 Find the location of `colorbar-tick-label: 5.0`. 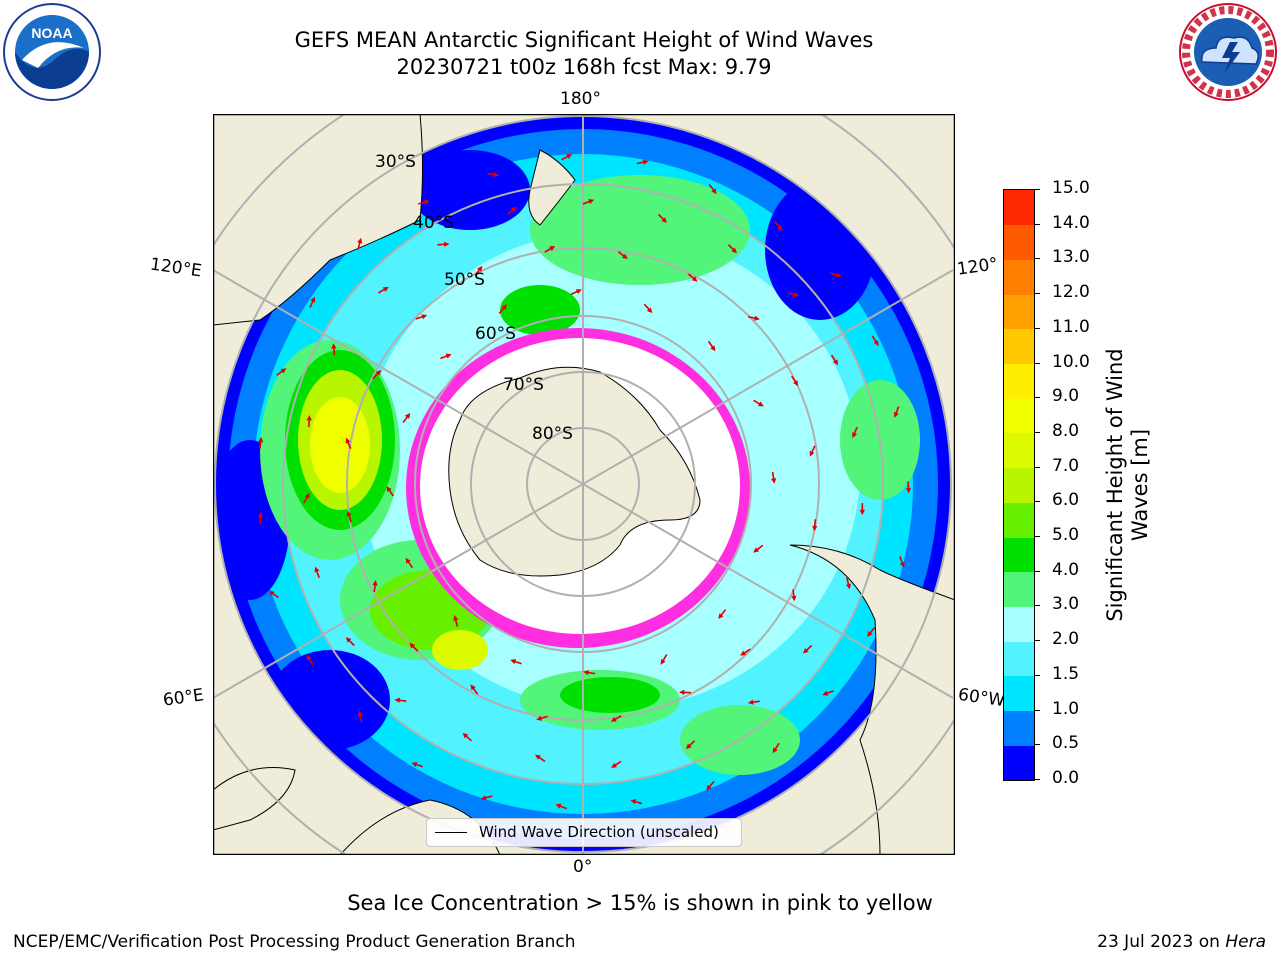

colorbar-tick-label: 5.0 is located at coordinates (1066, 535).